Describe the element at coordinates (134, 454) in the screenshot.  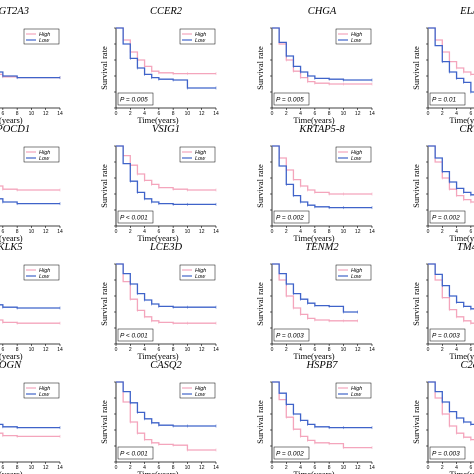
I see `pvalue-text: P < 0.001` at that location.